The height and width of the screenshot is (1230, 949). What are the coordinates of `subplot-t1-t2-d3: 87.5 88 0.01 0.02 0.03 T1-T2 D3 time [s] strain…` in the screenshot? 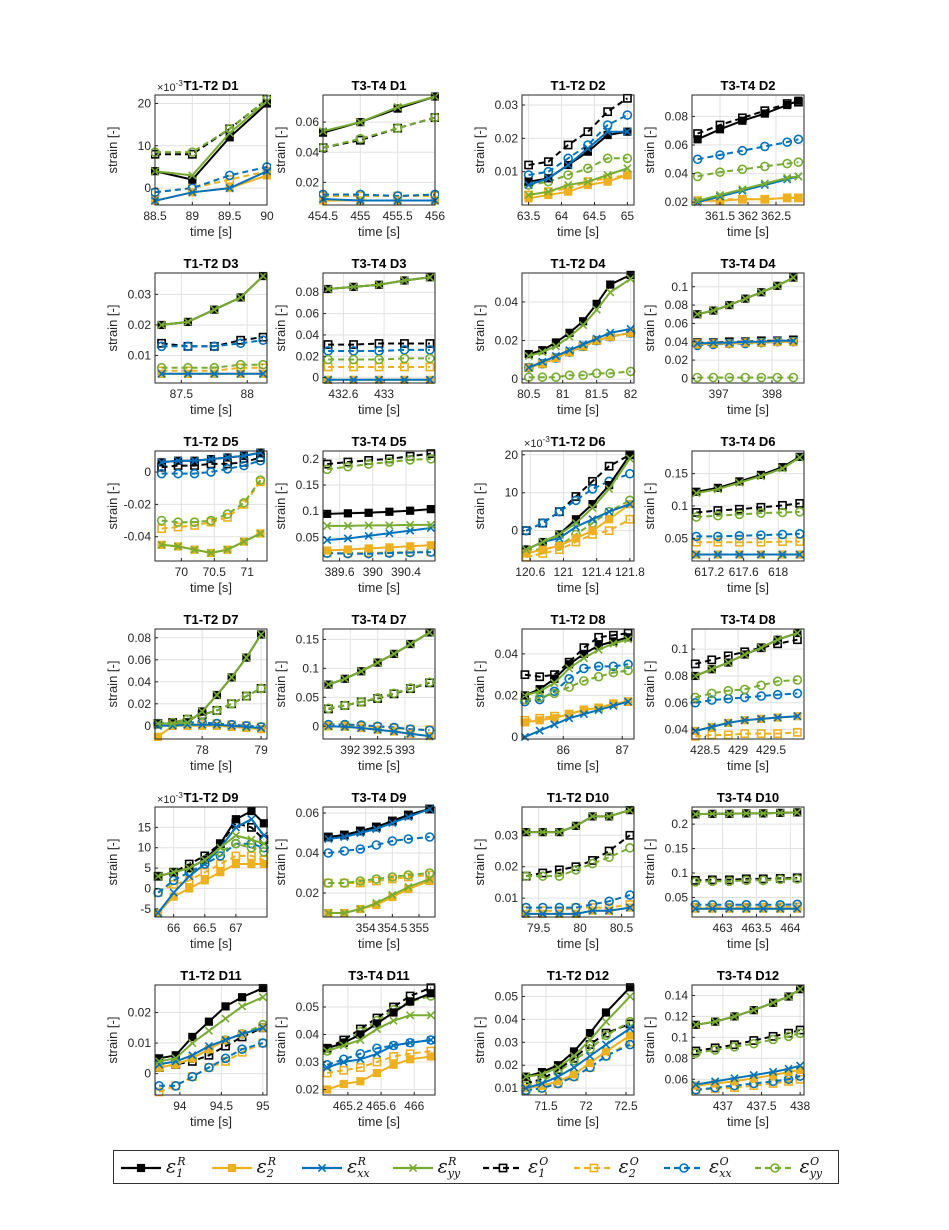 It's located at (186, 336).